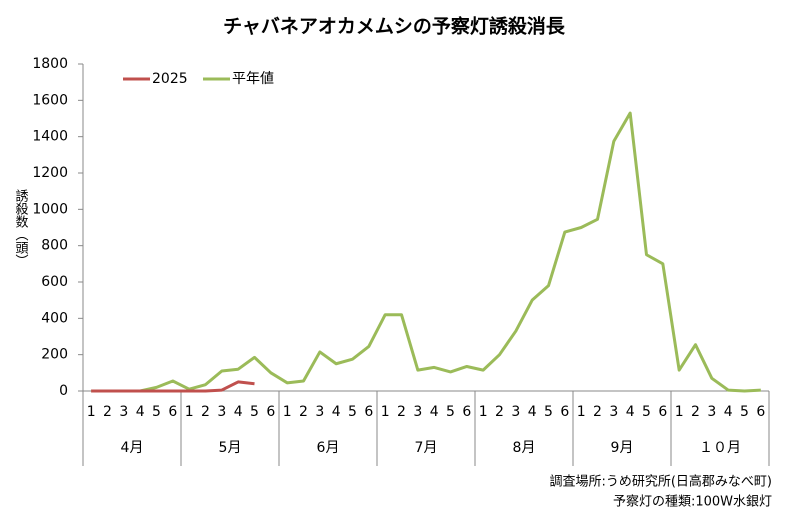 Image resolution: width=788 pixels, height=524 pixels. What do you see at coordinates (173, 386) in the screenshot?
I see `data-line` at bounding box center [173, 386].